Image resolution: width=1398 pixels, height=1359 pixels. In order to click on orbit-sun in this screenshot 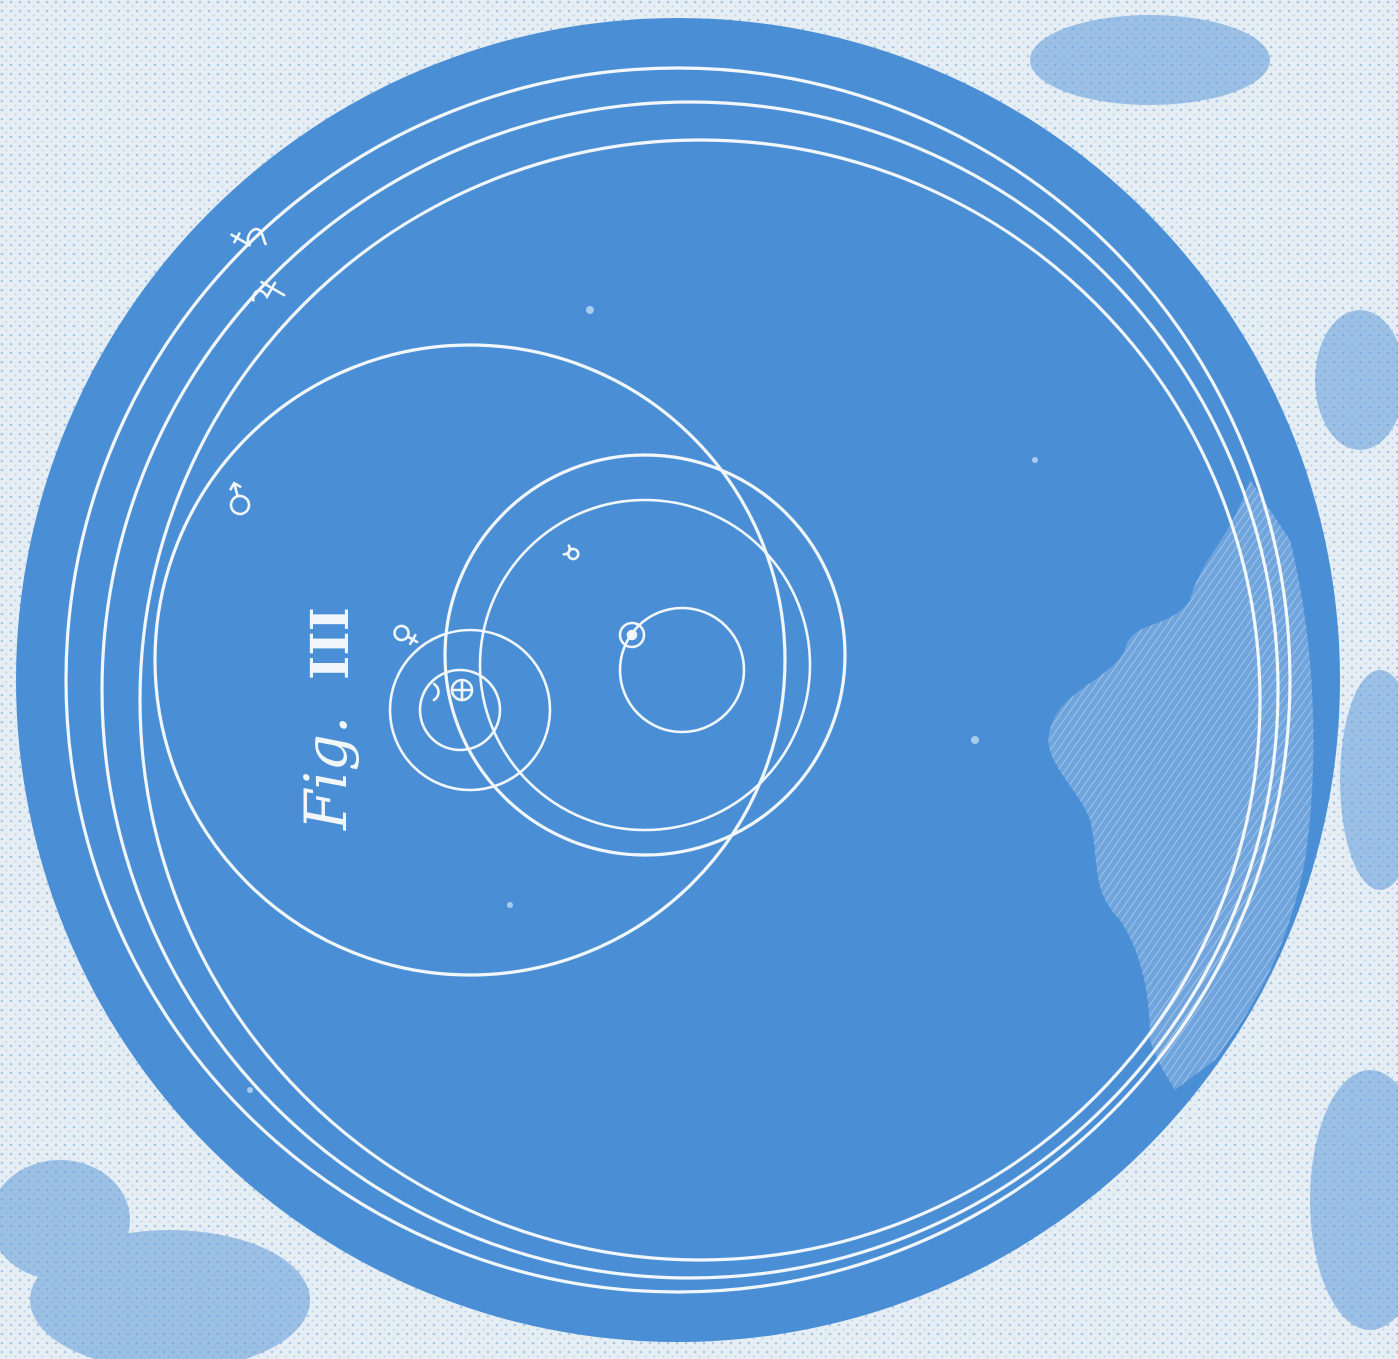, I will do `click(645, 655)`.